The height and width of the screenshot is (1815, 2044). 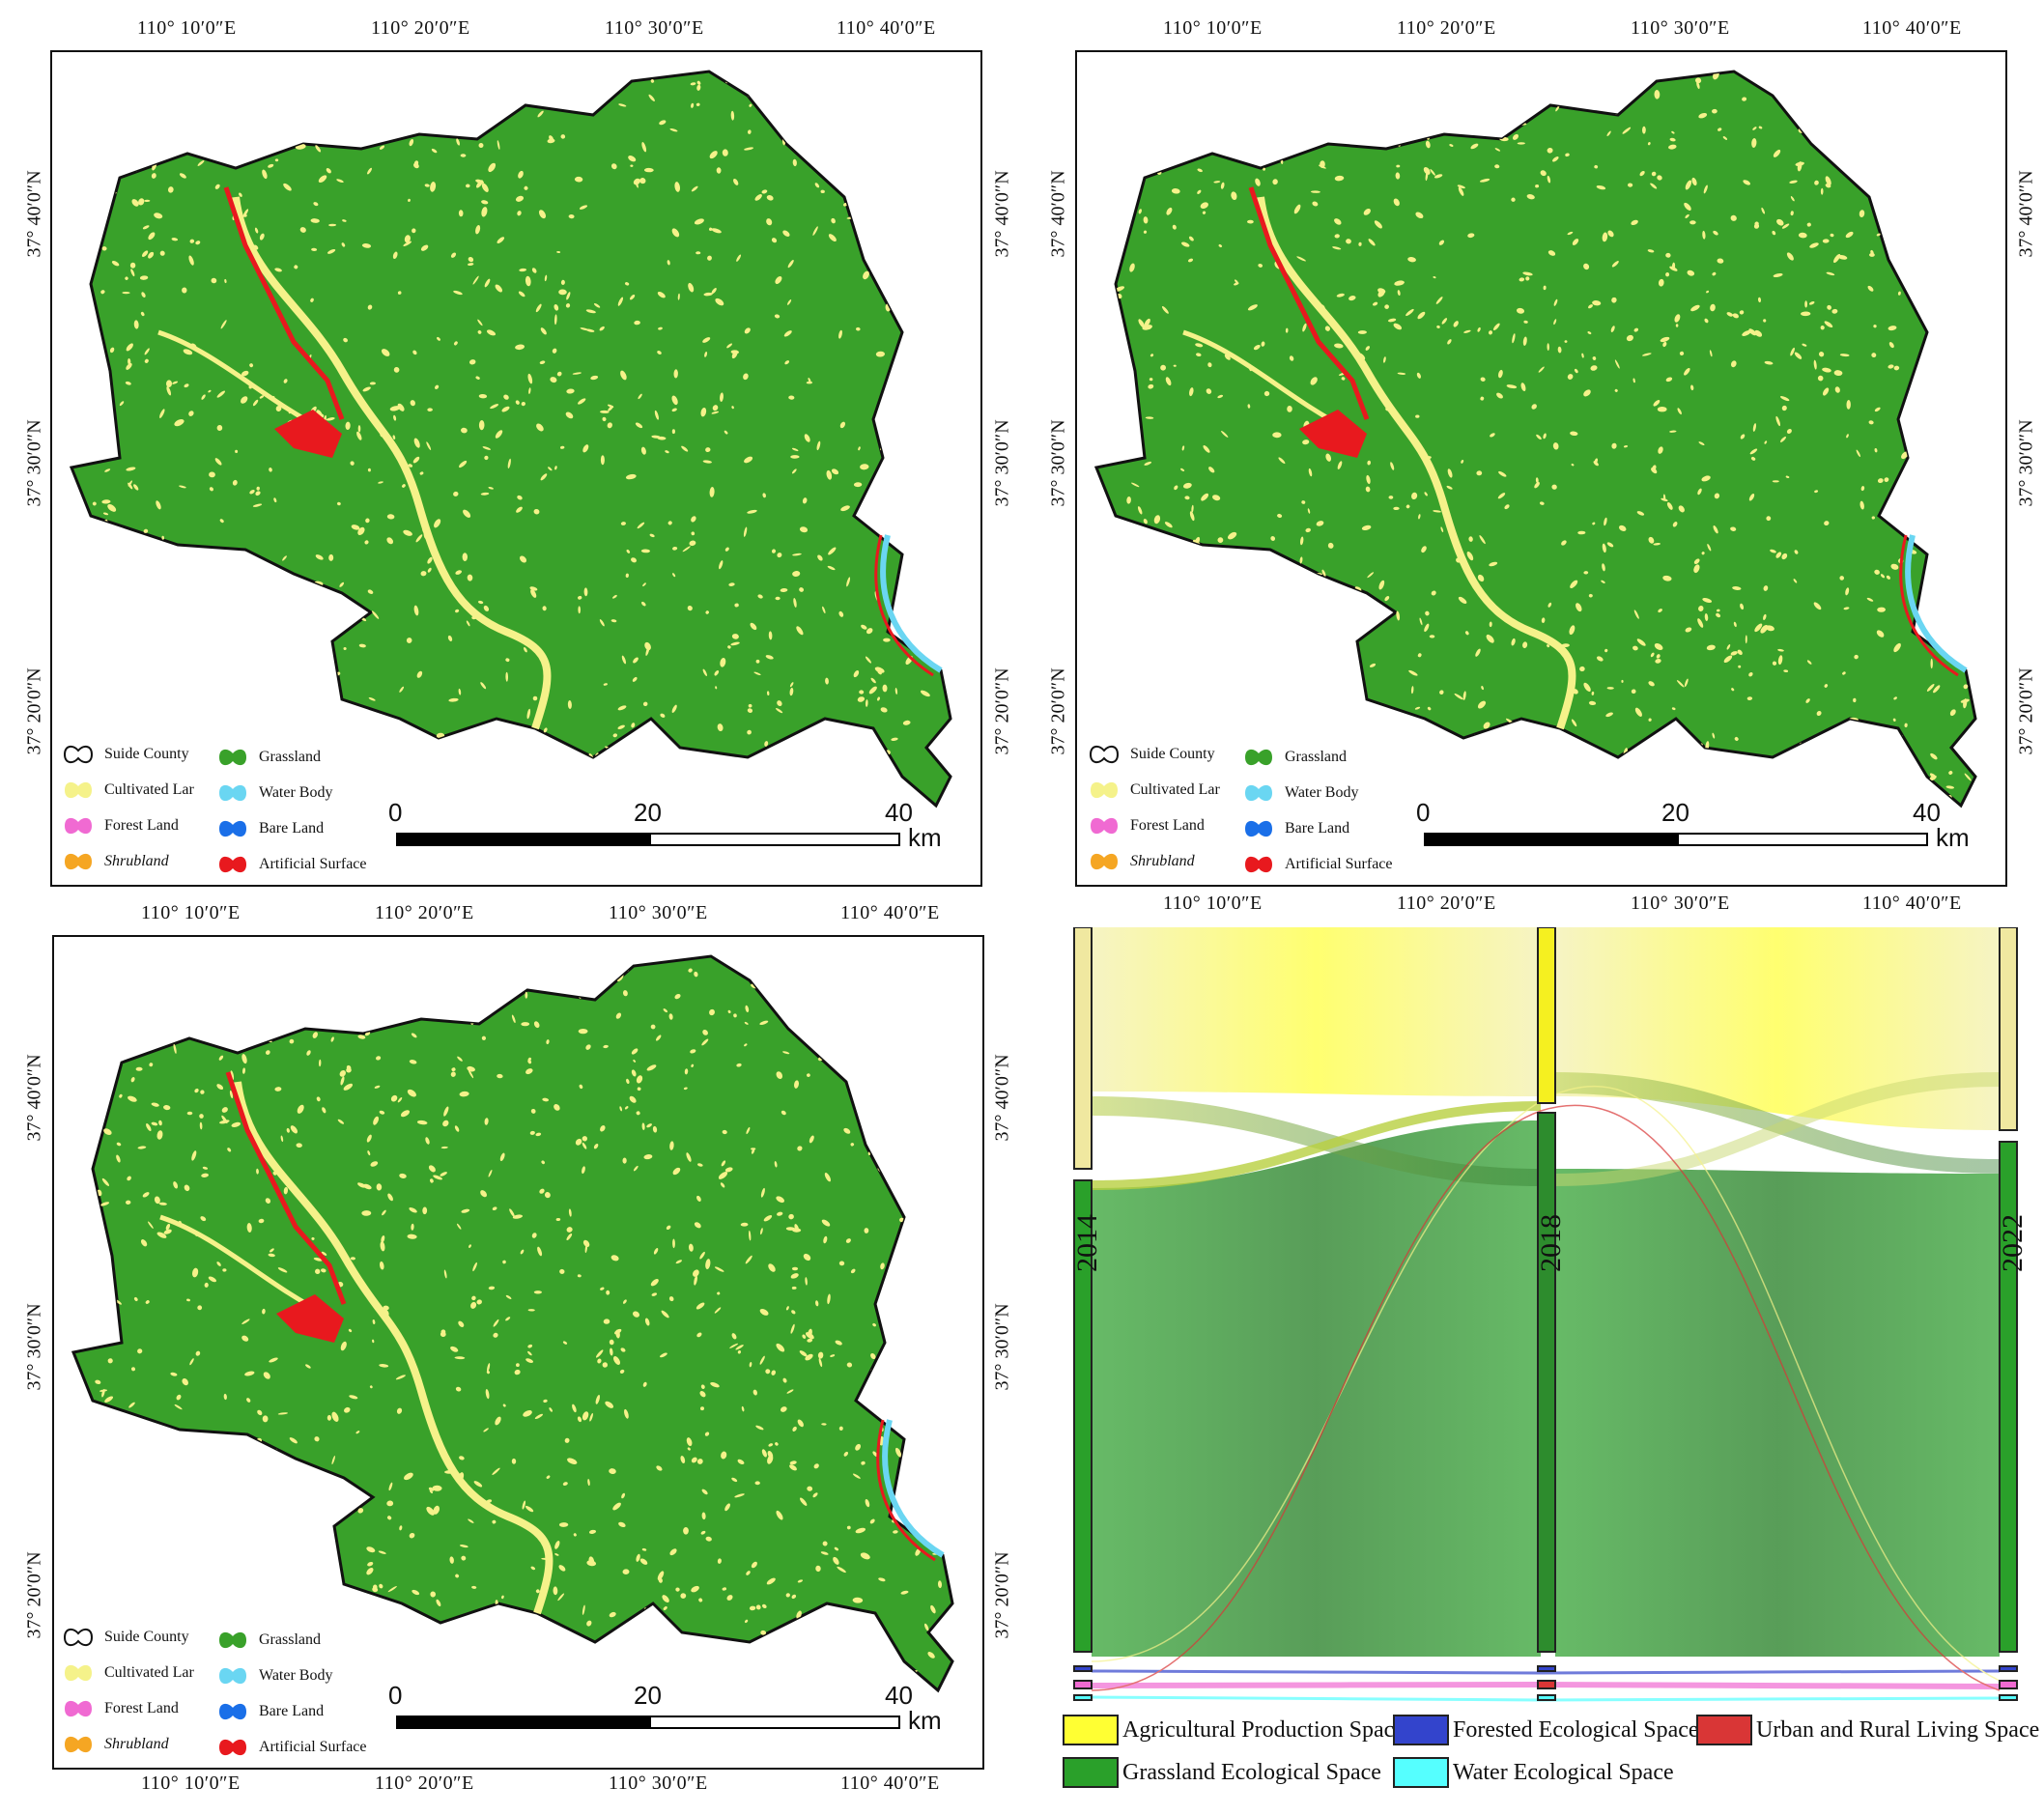 I want to click on flow-grass-agri, so click(x=1317, y=1145).